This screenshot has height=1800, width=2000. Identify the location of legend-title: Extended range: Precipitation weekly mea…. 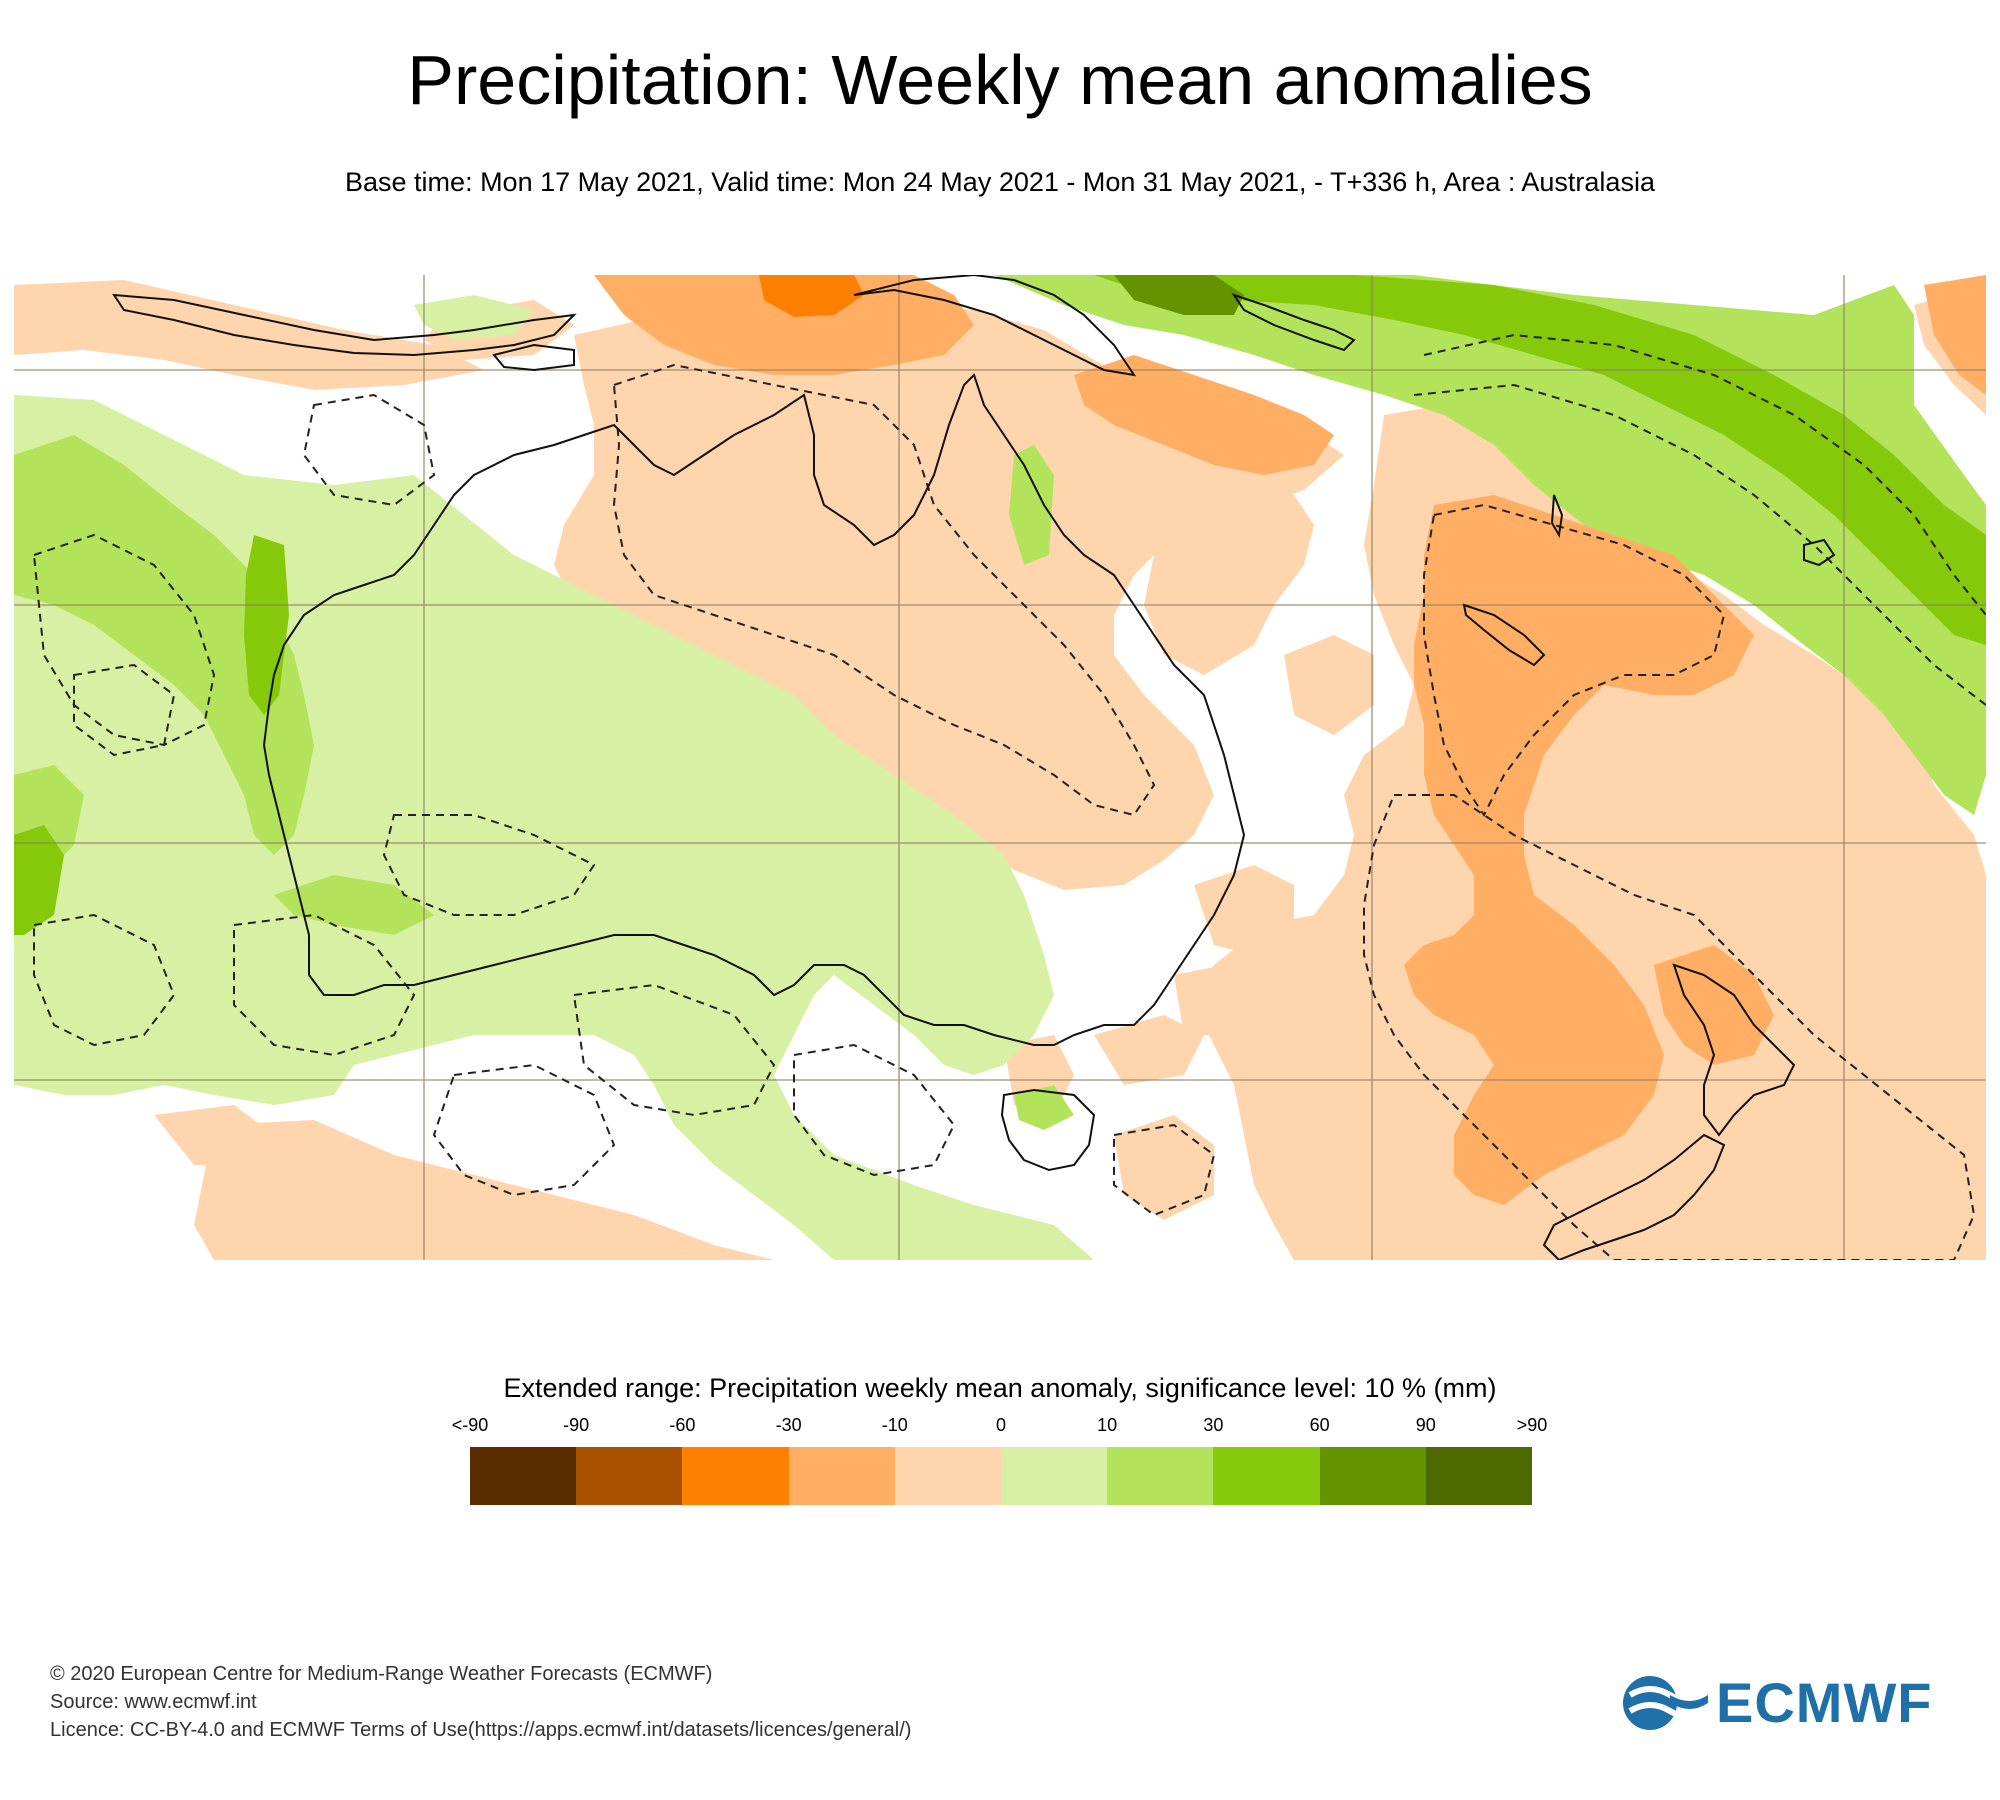
(1000, 1388).